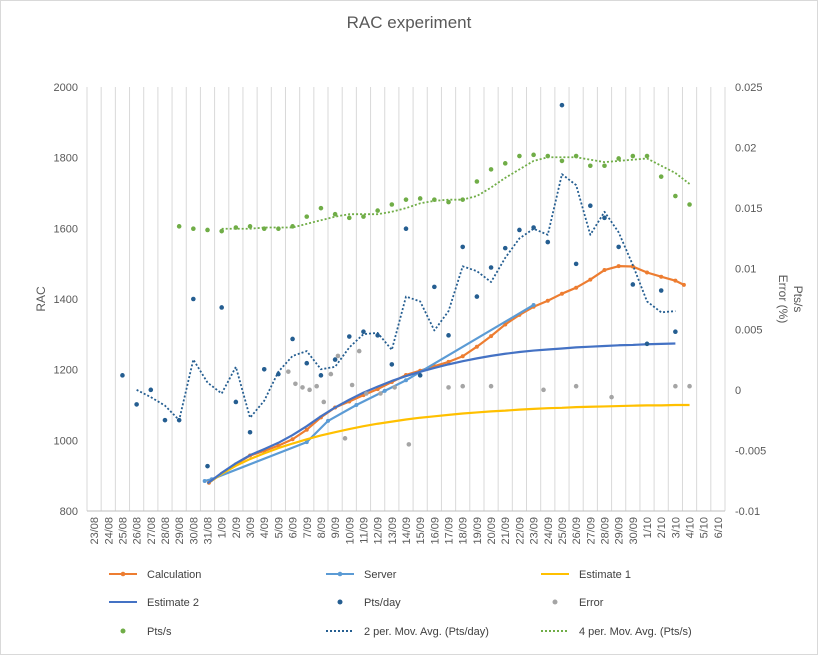 The image size is (818, 659). Describe the element at coordinates (605, 531) in the screenshot. I see `x-tick-label: 28/09` at that location.